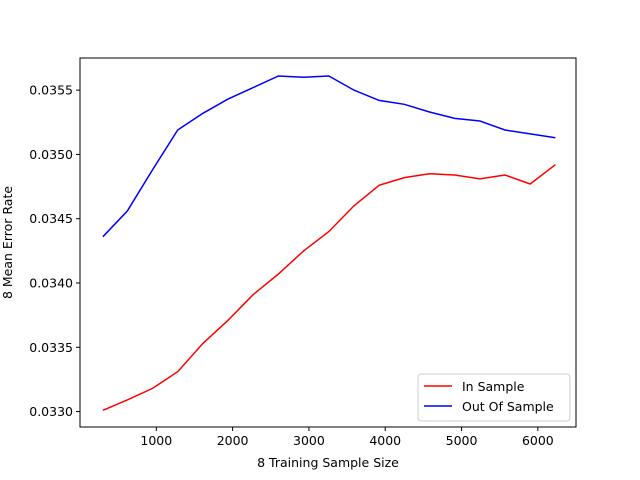 The width and height of the screenshot is (640, 480). I want to click on y-tick-label: 0.0345, so click(51, 218).